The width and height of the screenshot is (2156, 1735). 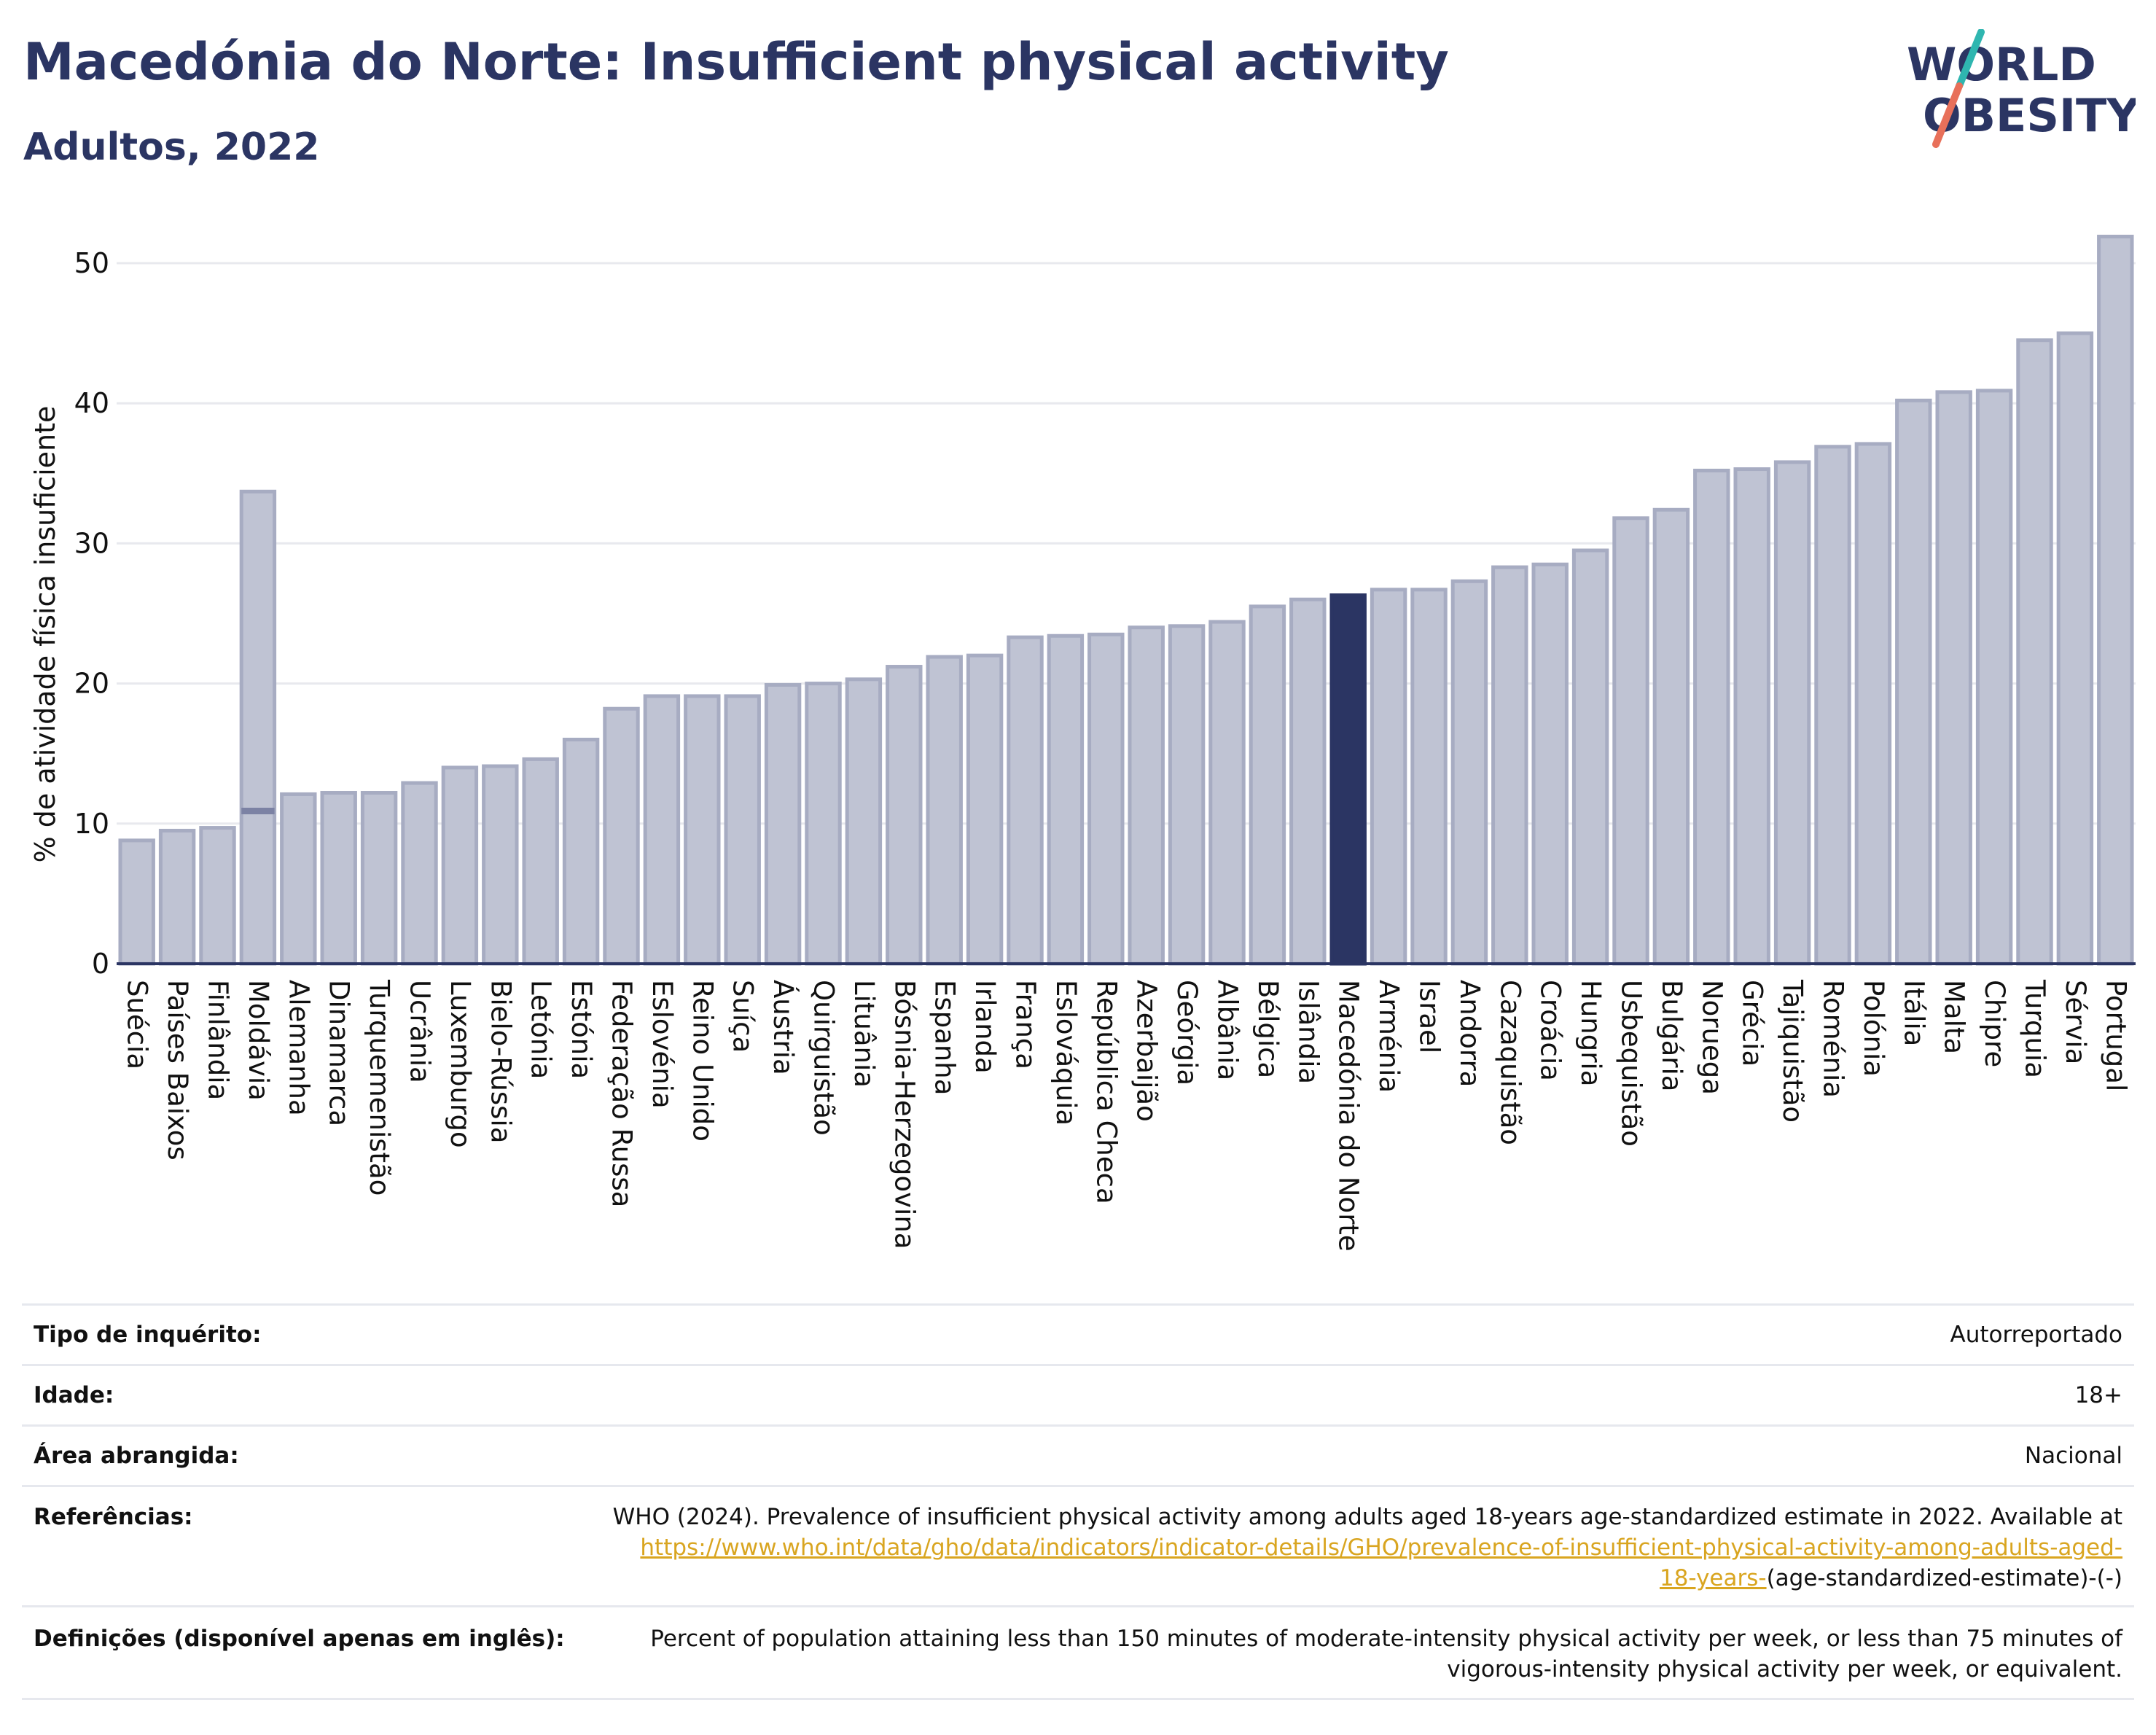 I want to click on x-tick-label: Estónia, so click(x=582, y=1029).